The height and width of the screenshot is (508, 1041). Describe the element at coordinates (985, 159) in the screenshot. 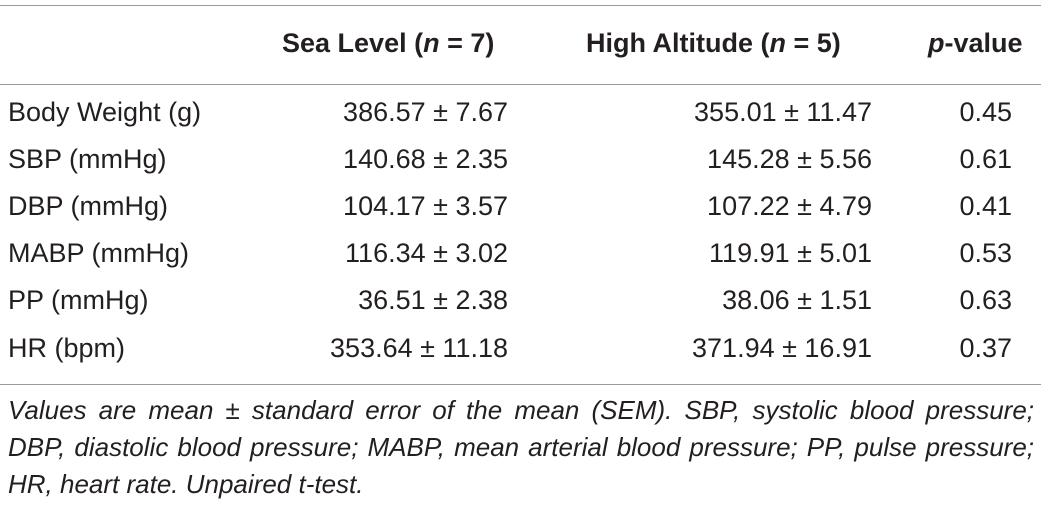

I see `row-p-value: 0.61` at that location.